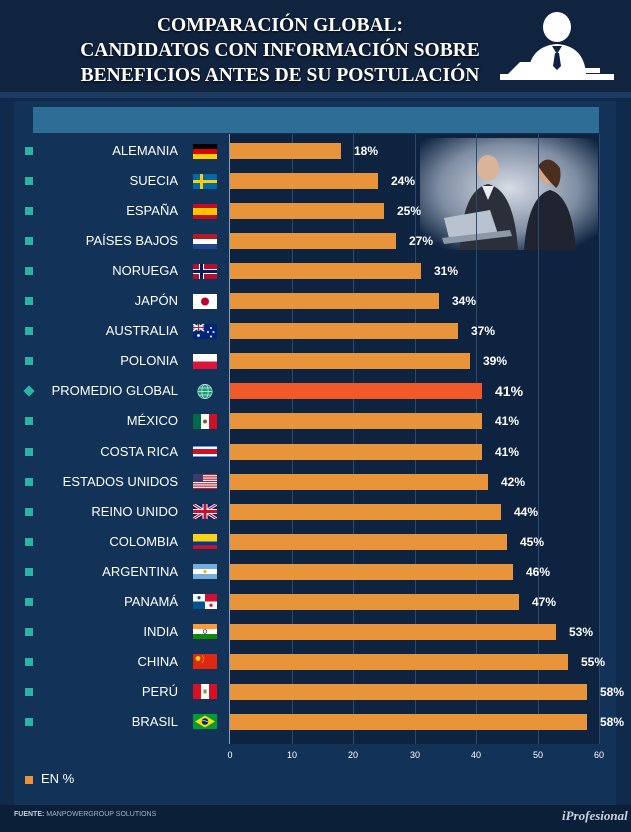 The height and width of the screenshot is (832, 631). Describe the element at coordinates (356, 391) in the screenshot. I see `bar-highlight` at that location.